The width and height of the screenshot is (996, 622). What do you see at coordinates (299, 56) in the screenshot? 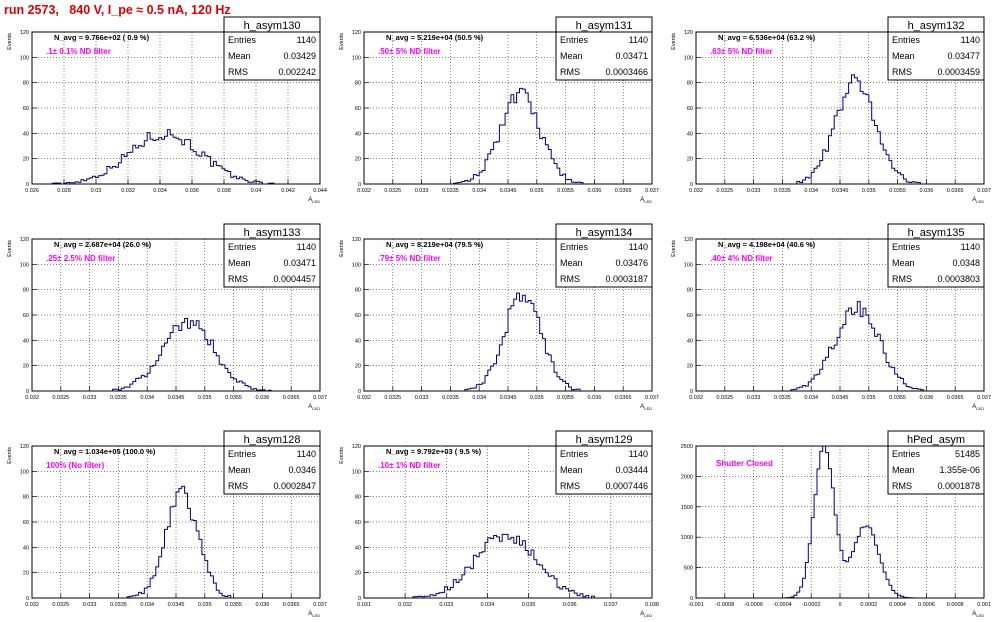
I see `stat-value-mean: 0.03429` at bounding box center [299, 56].